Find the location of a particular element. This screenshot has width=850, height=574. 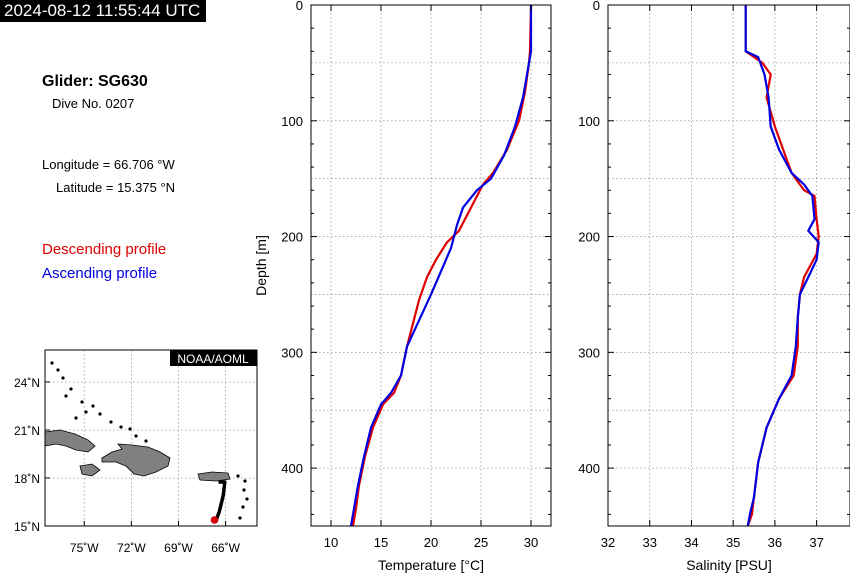

jamaica-landmass is located at coordinates (90, 470).